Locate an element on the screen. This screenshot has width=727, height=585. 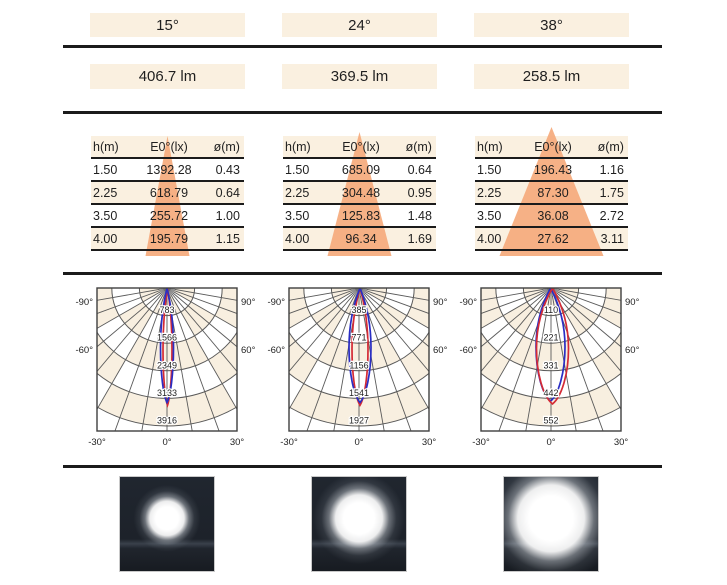
ring-value-label: 771 is located at coordinates (358, 338).